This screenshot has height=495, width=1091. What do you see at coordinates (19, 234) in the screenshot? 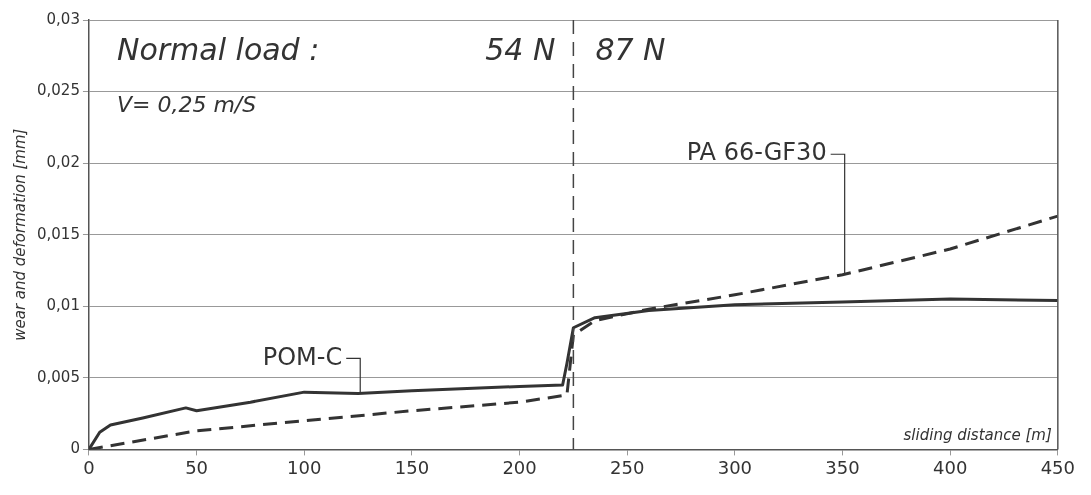
I see `y-axis-title: wear and deformation [mm]` at bounding box center [19, 234].